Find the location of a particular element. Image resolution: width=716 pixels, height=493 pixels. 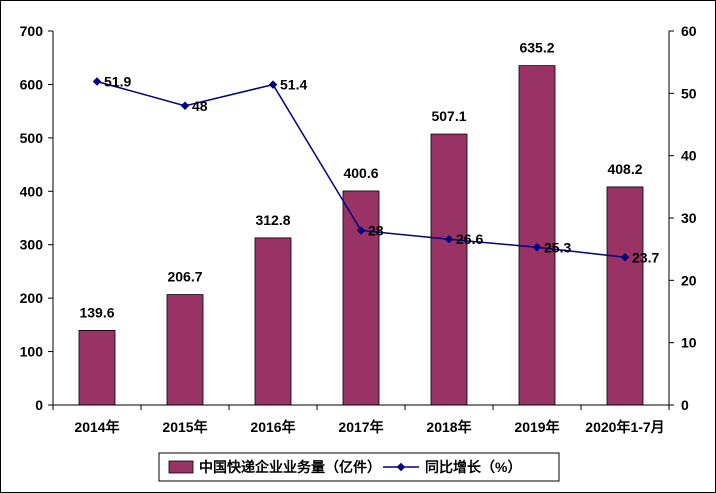

x-tick-label: 2018年 is located at coordinates (448, 427).